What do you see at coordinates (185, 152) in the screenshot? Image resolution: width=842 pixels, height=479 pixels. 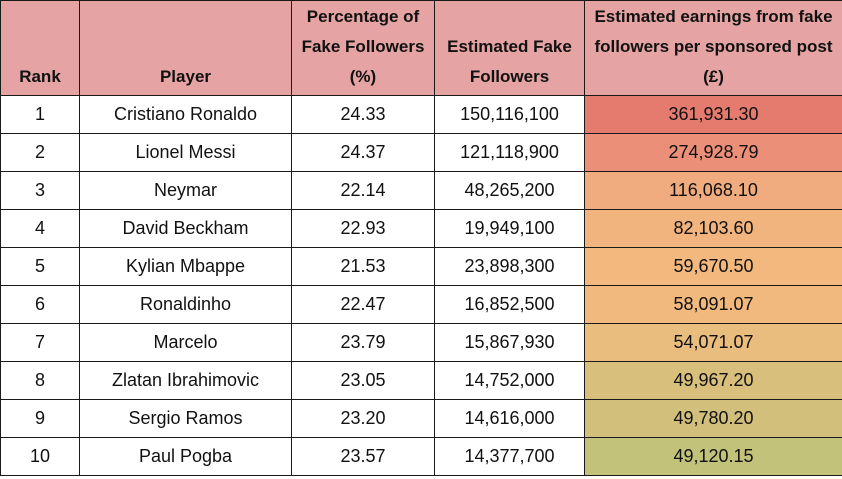 I see `player-cell: Lionel Messi` at bounding box center [185, 152].